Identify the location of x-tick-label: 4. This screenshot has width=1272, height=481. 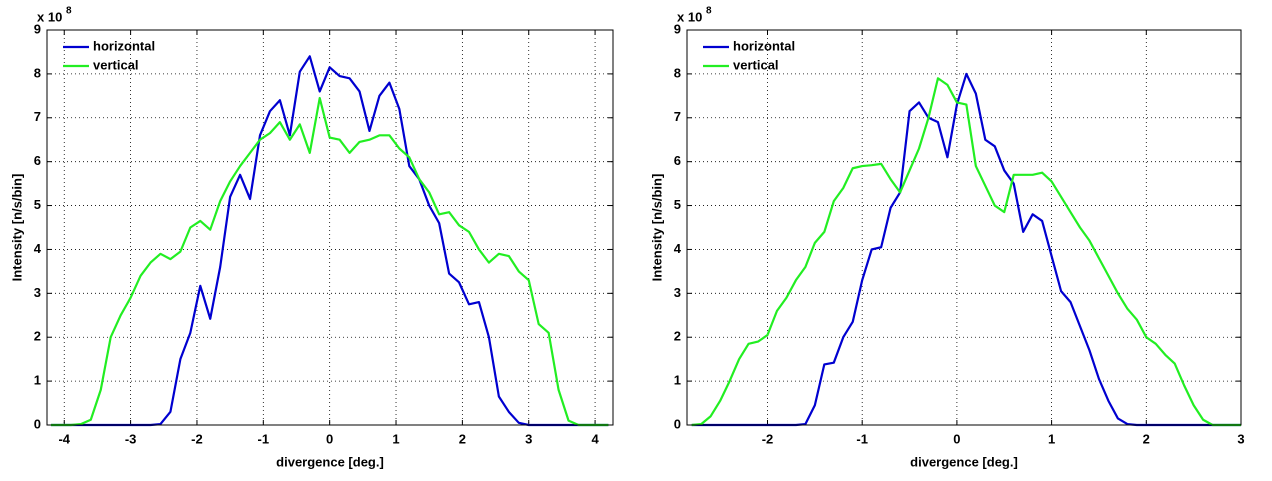
(595, 438).